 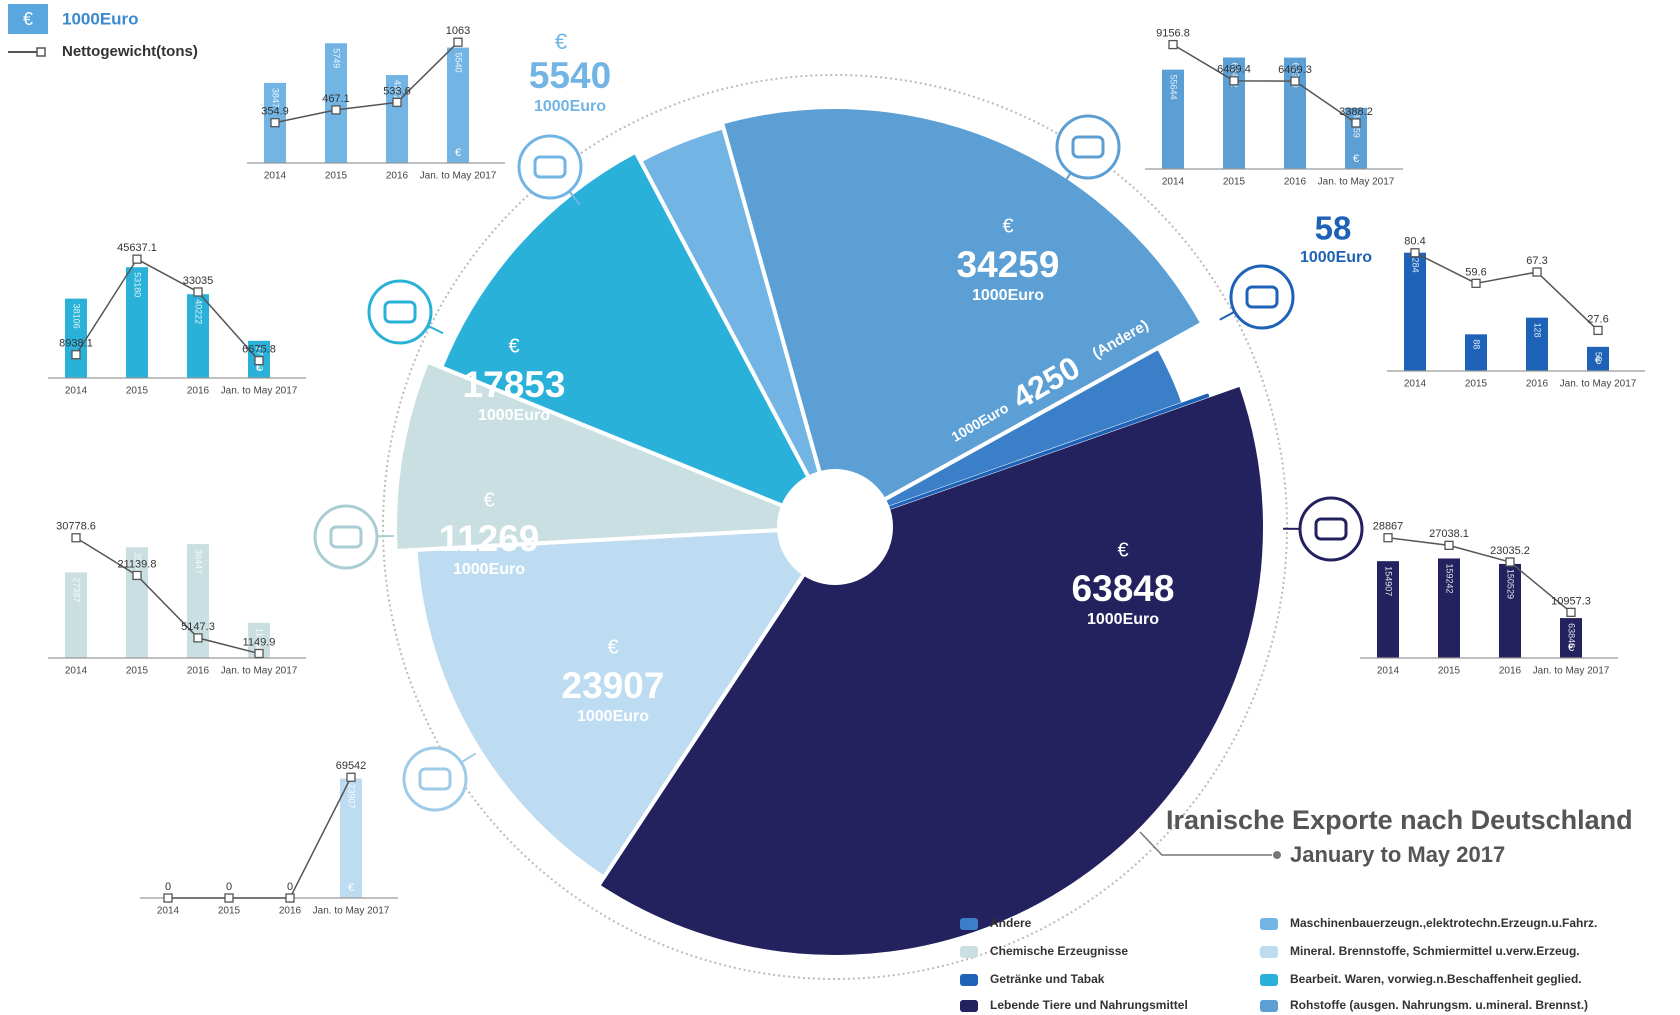 What do you see at coordinates (336, 99) in the screenshot?
I see `line-value-label: 467.1` at bounding box center [336, 99].